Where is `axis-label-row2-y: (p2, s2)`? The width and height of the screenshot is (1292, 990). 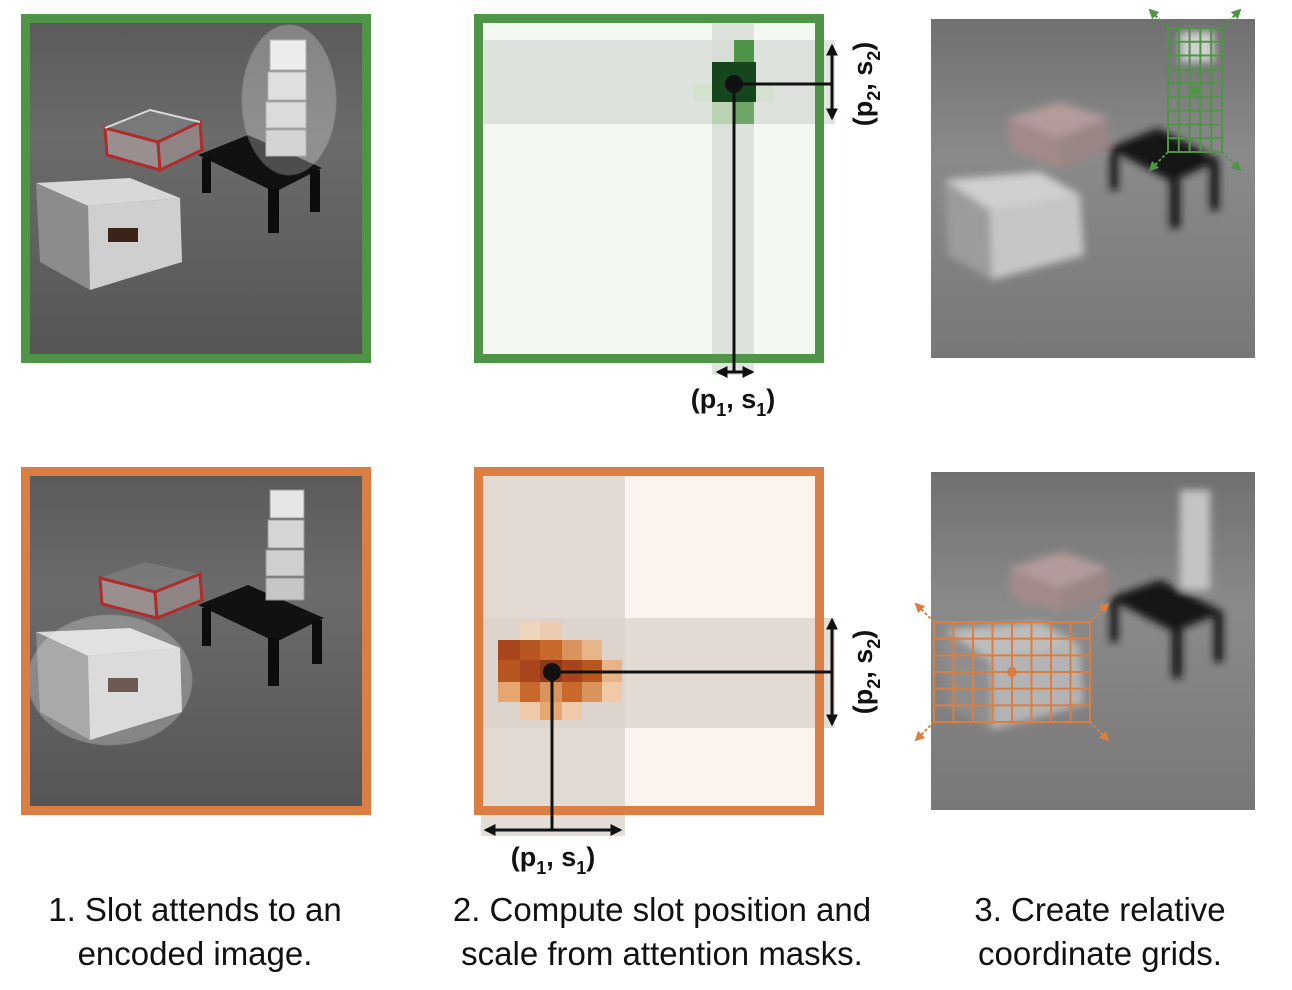
axis-label-row2-y: (p2, s2) is located at coordinates (866, 672).